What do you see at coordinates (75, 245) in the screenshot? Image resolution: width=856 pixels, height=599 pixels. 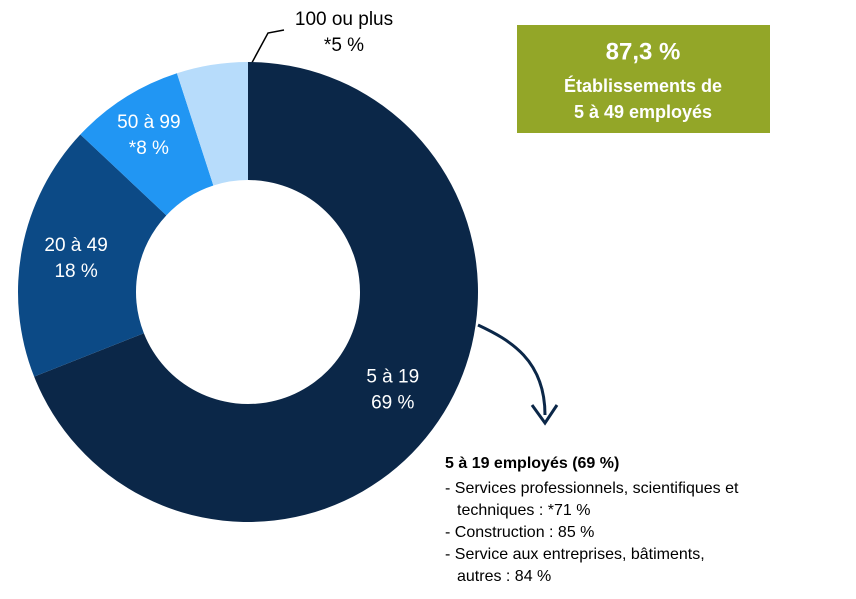 I see `slice-category: 20 à 49` at bounding box center [75, 245].